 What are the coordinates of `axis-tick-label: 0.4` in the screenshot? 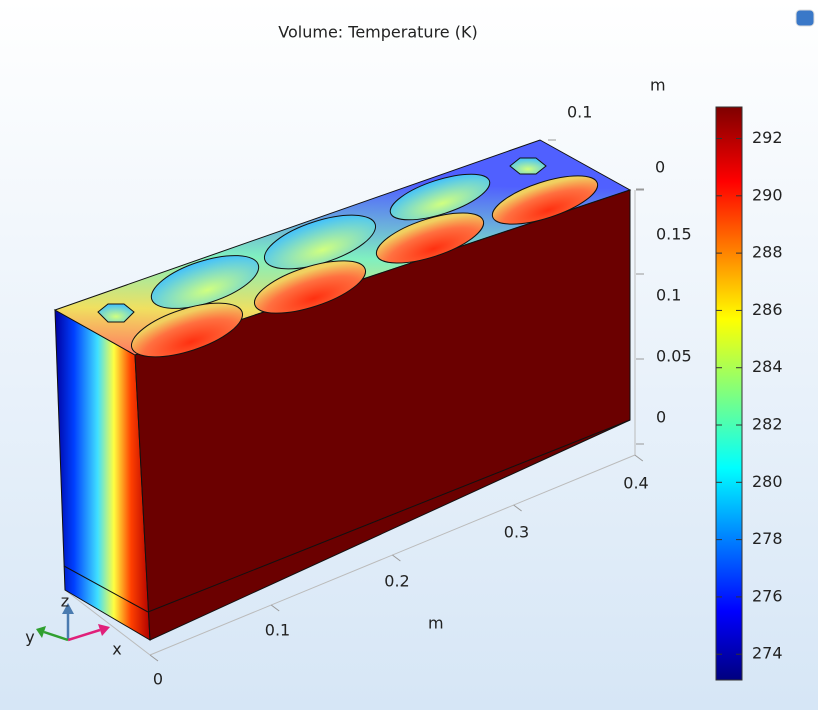 It's located at (635, 483).